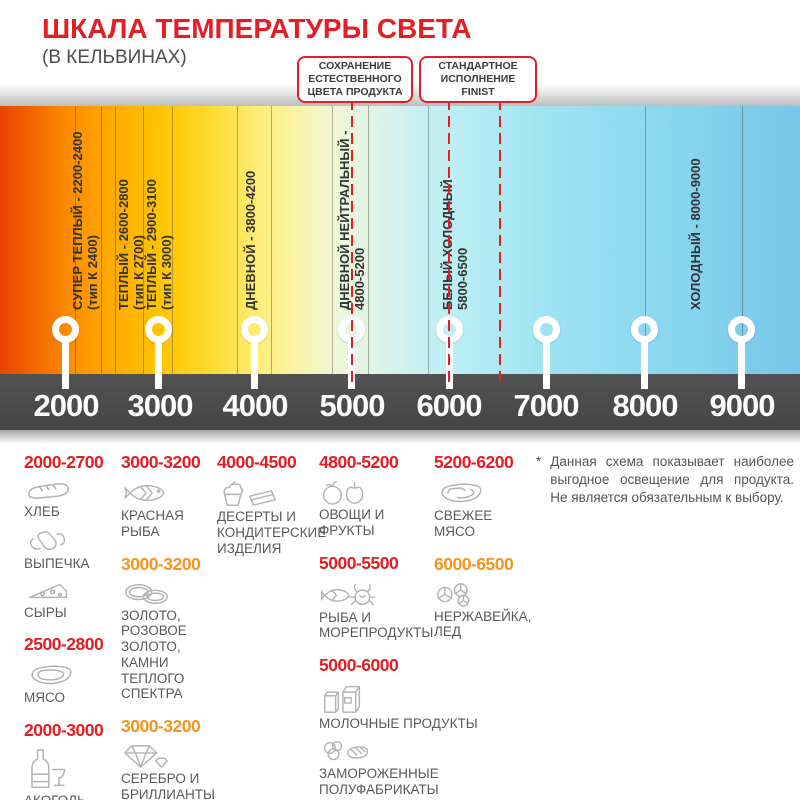  I want to click on page-subtitle: (В КЕЛЬВИНАХ), so click(114, 57).